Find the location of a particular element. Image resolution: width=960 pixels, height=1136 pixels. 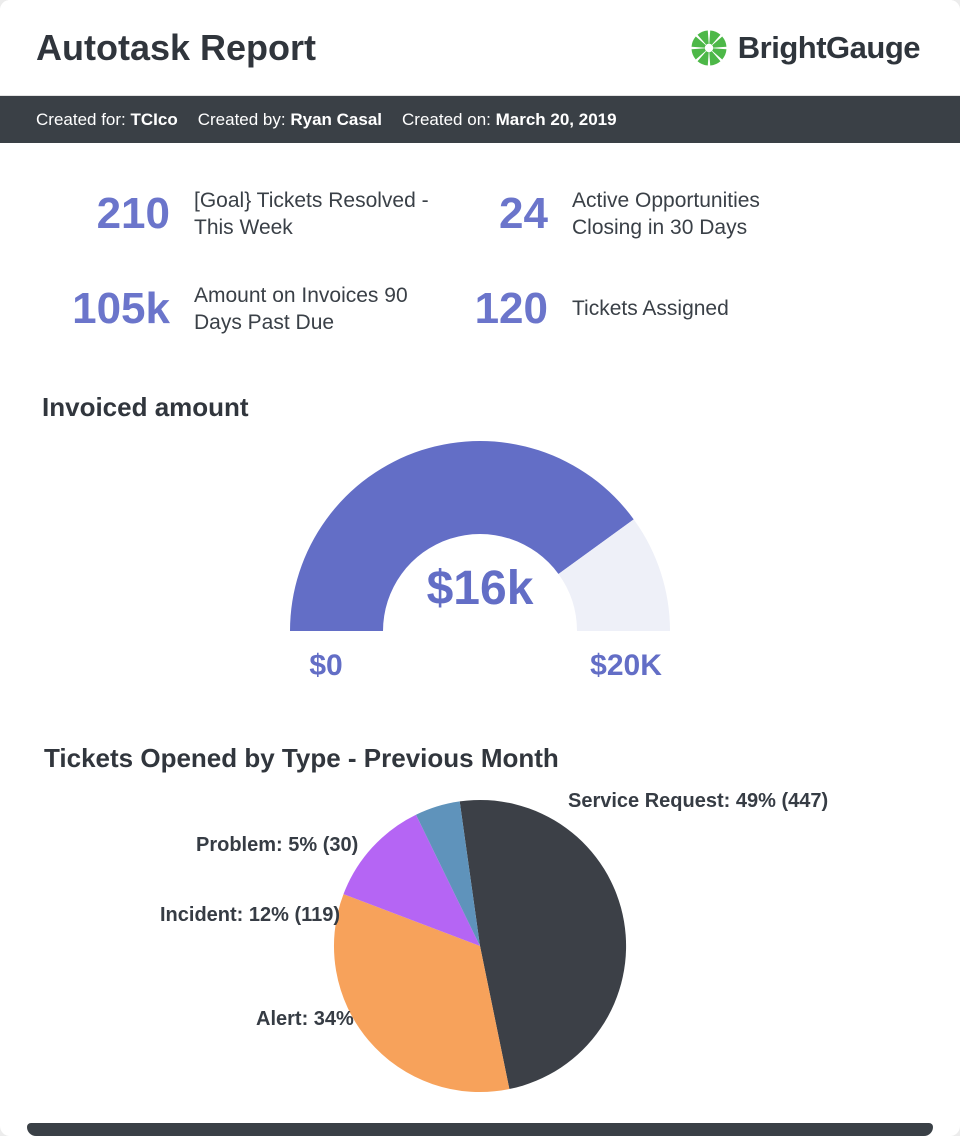

kpi-value-invoices-past-due: 105k is located at coordinates (121, 308).